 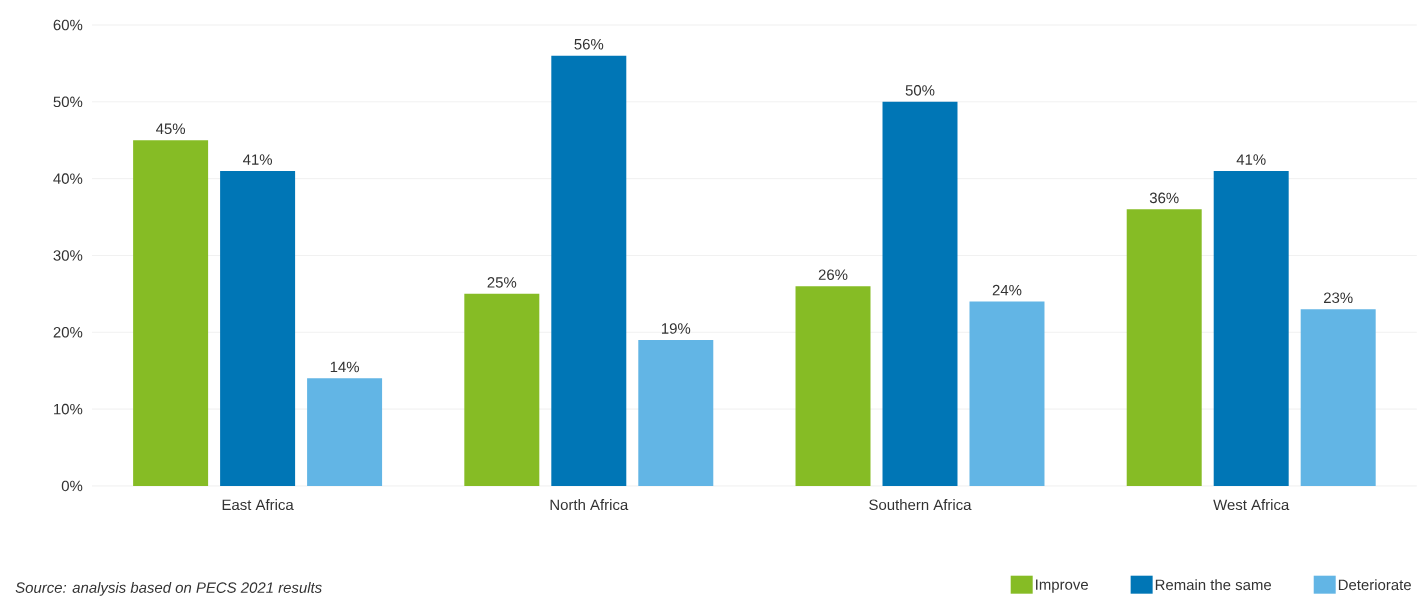 What do you see at coordinates (676, 328) in the screenshot?
I see `data-label: 19%` at bounding box center [676, 328].